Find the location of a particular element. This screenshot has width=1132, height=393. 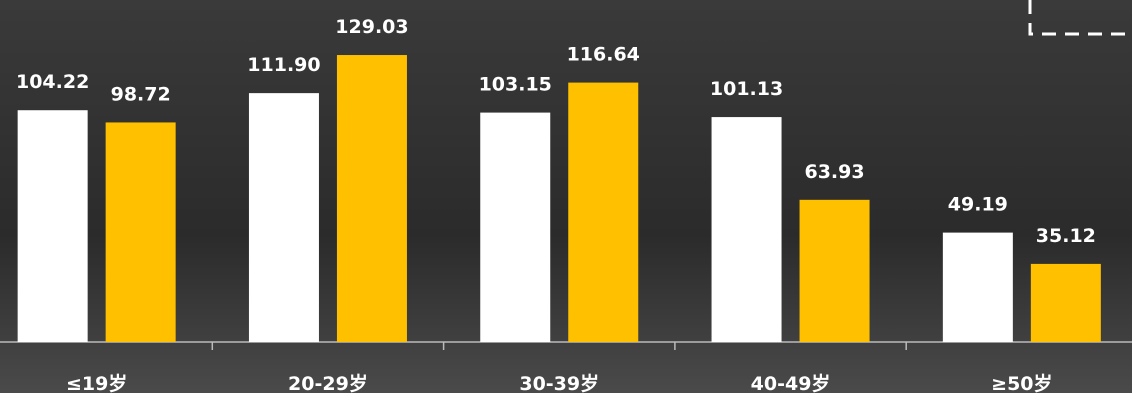

value-label: 111.90 is located at coordinates (283, 65).